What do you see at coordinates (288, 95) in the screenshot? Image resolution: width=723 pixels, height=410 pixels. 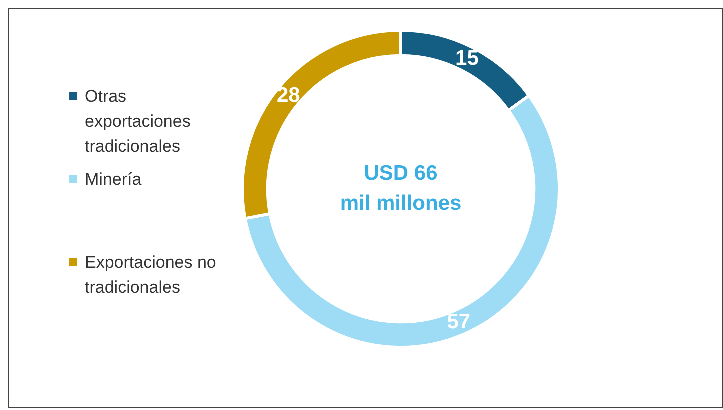 I see `data-label: 28` at bounding box center [288, 95].